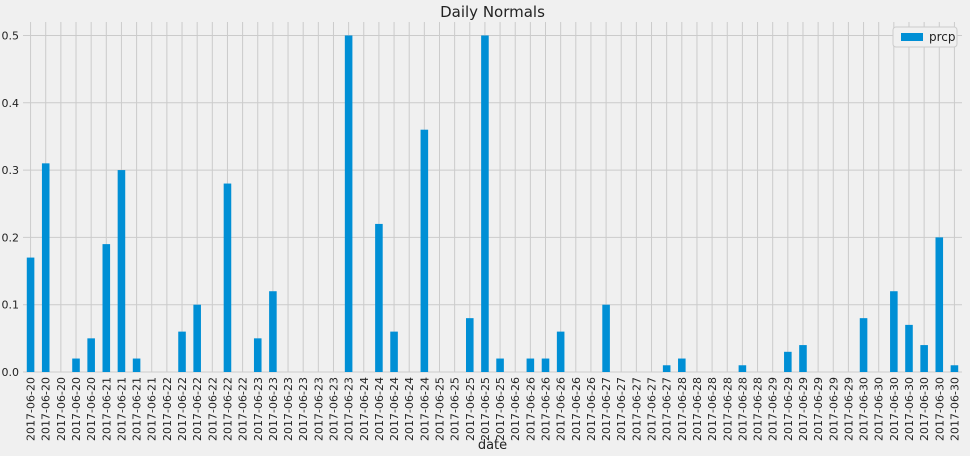 The image size is (970, 456). What do you see at coordinates (11, 305) in the screenshot?
I see `y-tick-label: 0.1` at bounding box center [11, 305].